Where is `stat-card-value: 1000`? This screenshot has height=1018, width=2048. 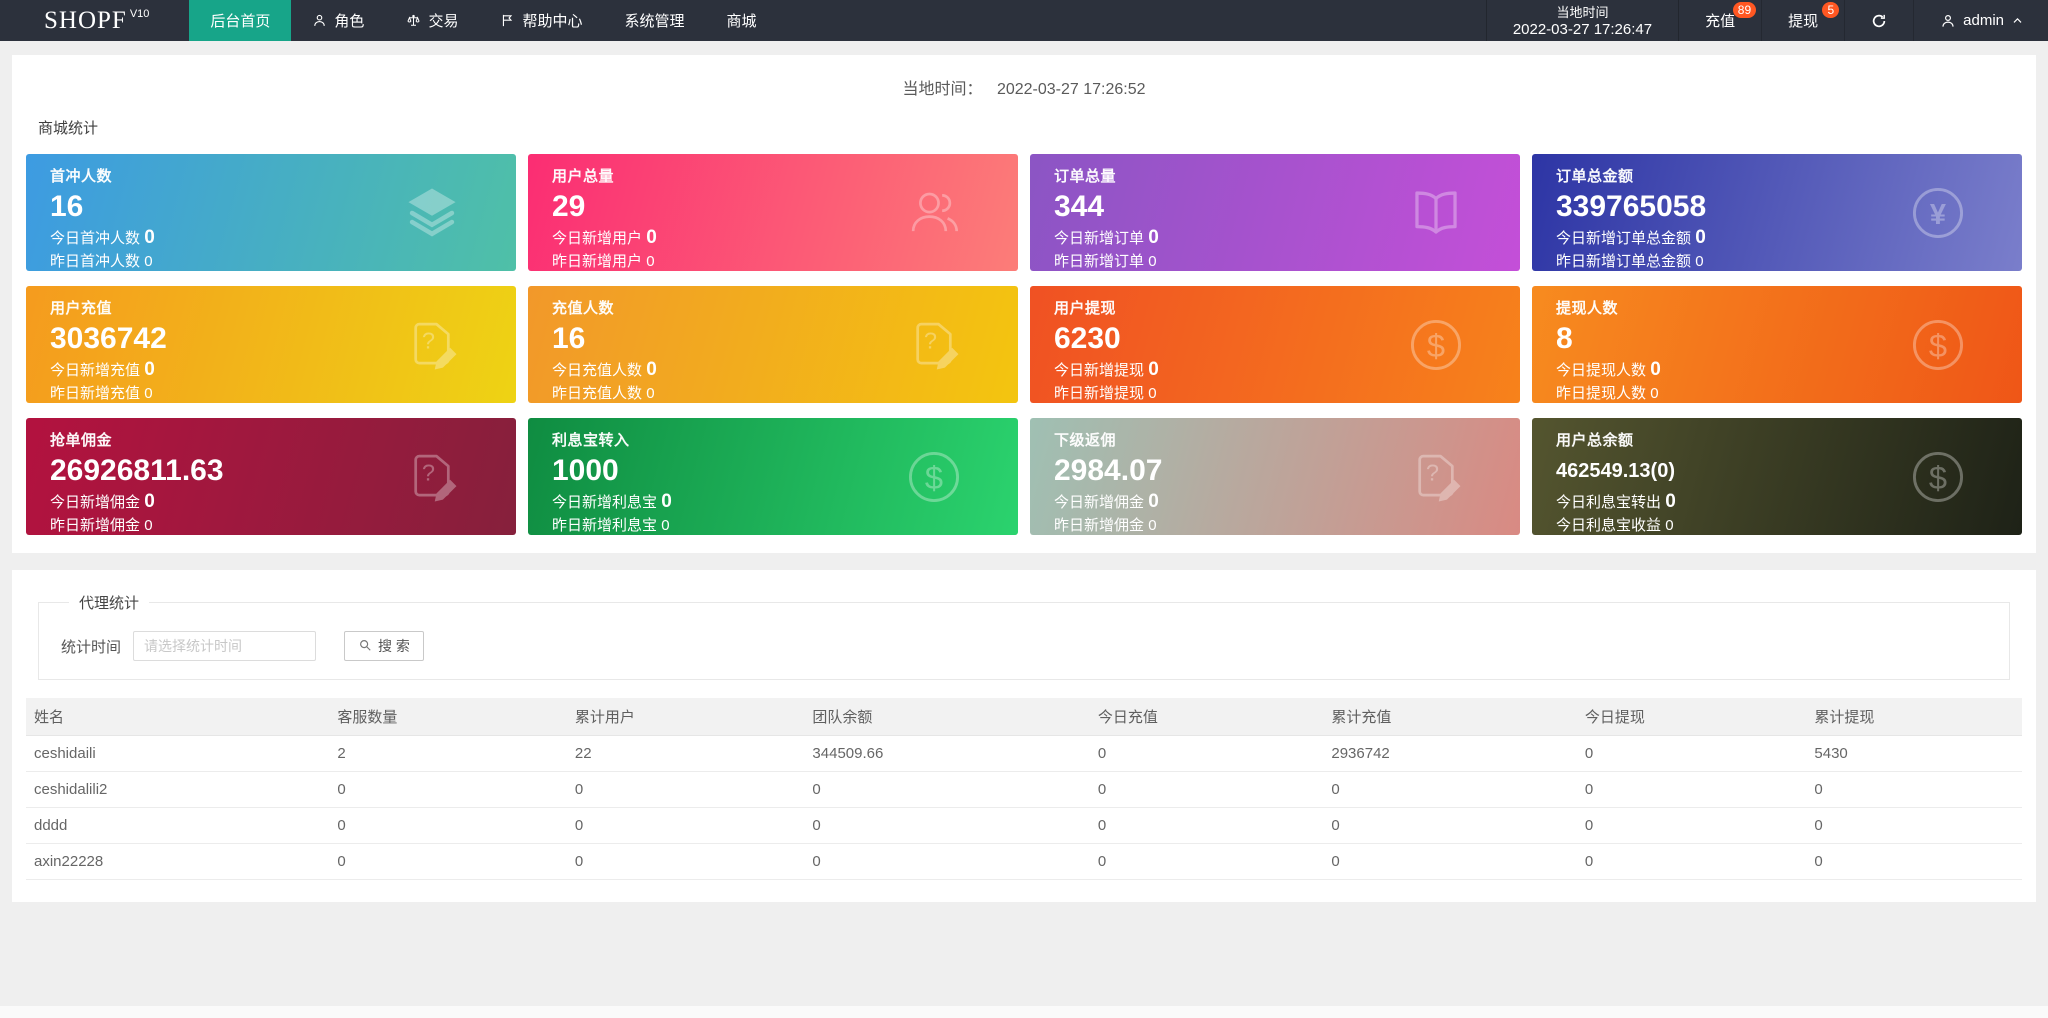 stat-card-value: 1000 is located at coordinates (585, 470).